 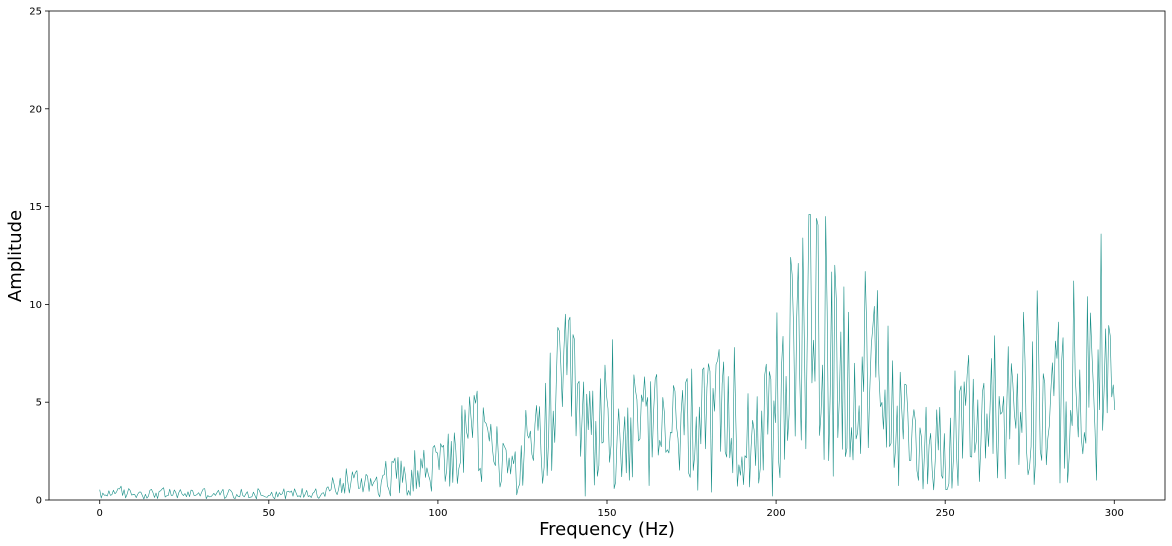 What do you see at coordinates (15, 256) in the screenshot?
I see `y-axis-title: Amplitude` at bounding box center [15, 256].